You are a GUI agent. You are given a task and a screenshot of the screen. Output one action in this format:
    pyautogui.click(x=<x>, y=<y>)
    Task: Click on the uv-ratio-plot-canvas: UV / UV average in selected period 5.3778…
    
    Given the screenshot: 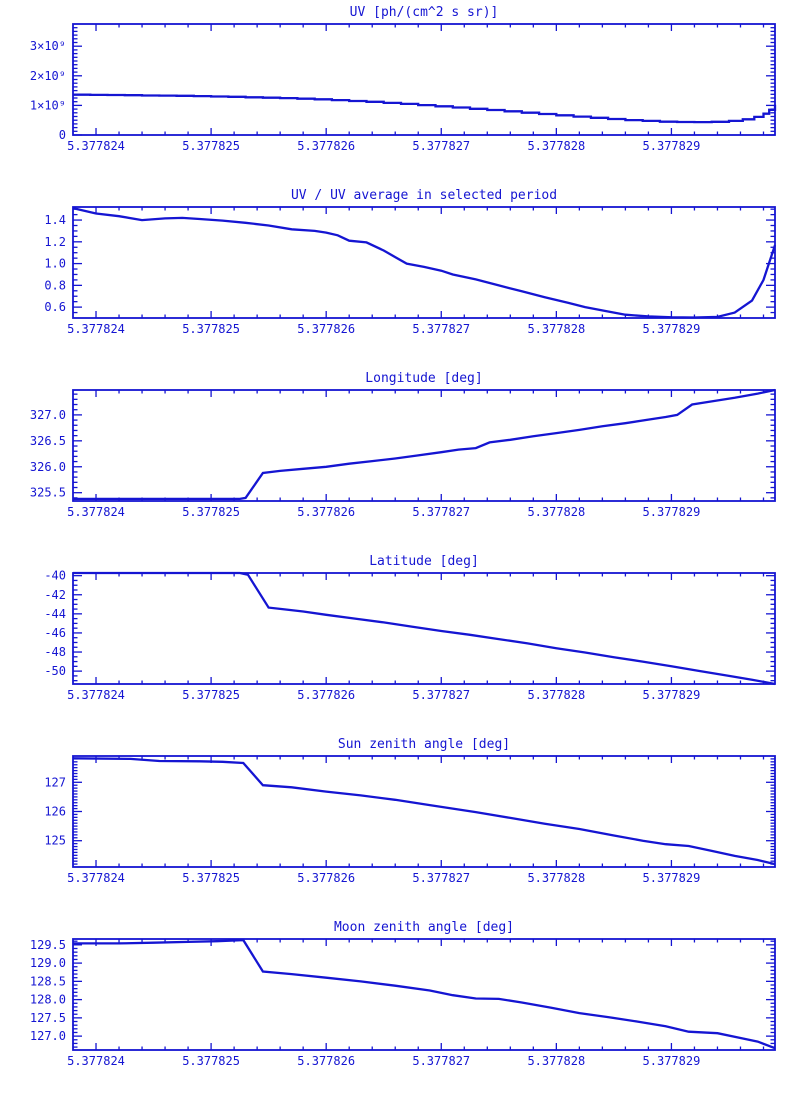 What is the action you would take?
    pyautogui.click(x=410, y=262)
    